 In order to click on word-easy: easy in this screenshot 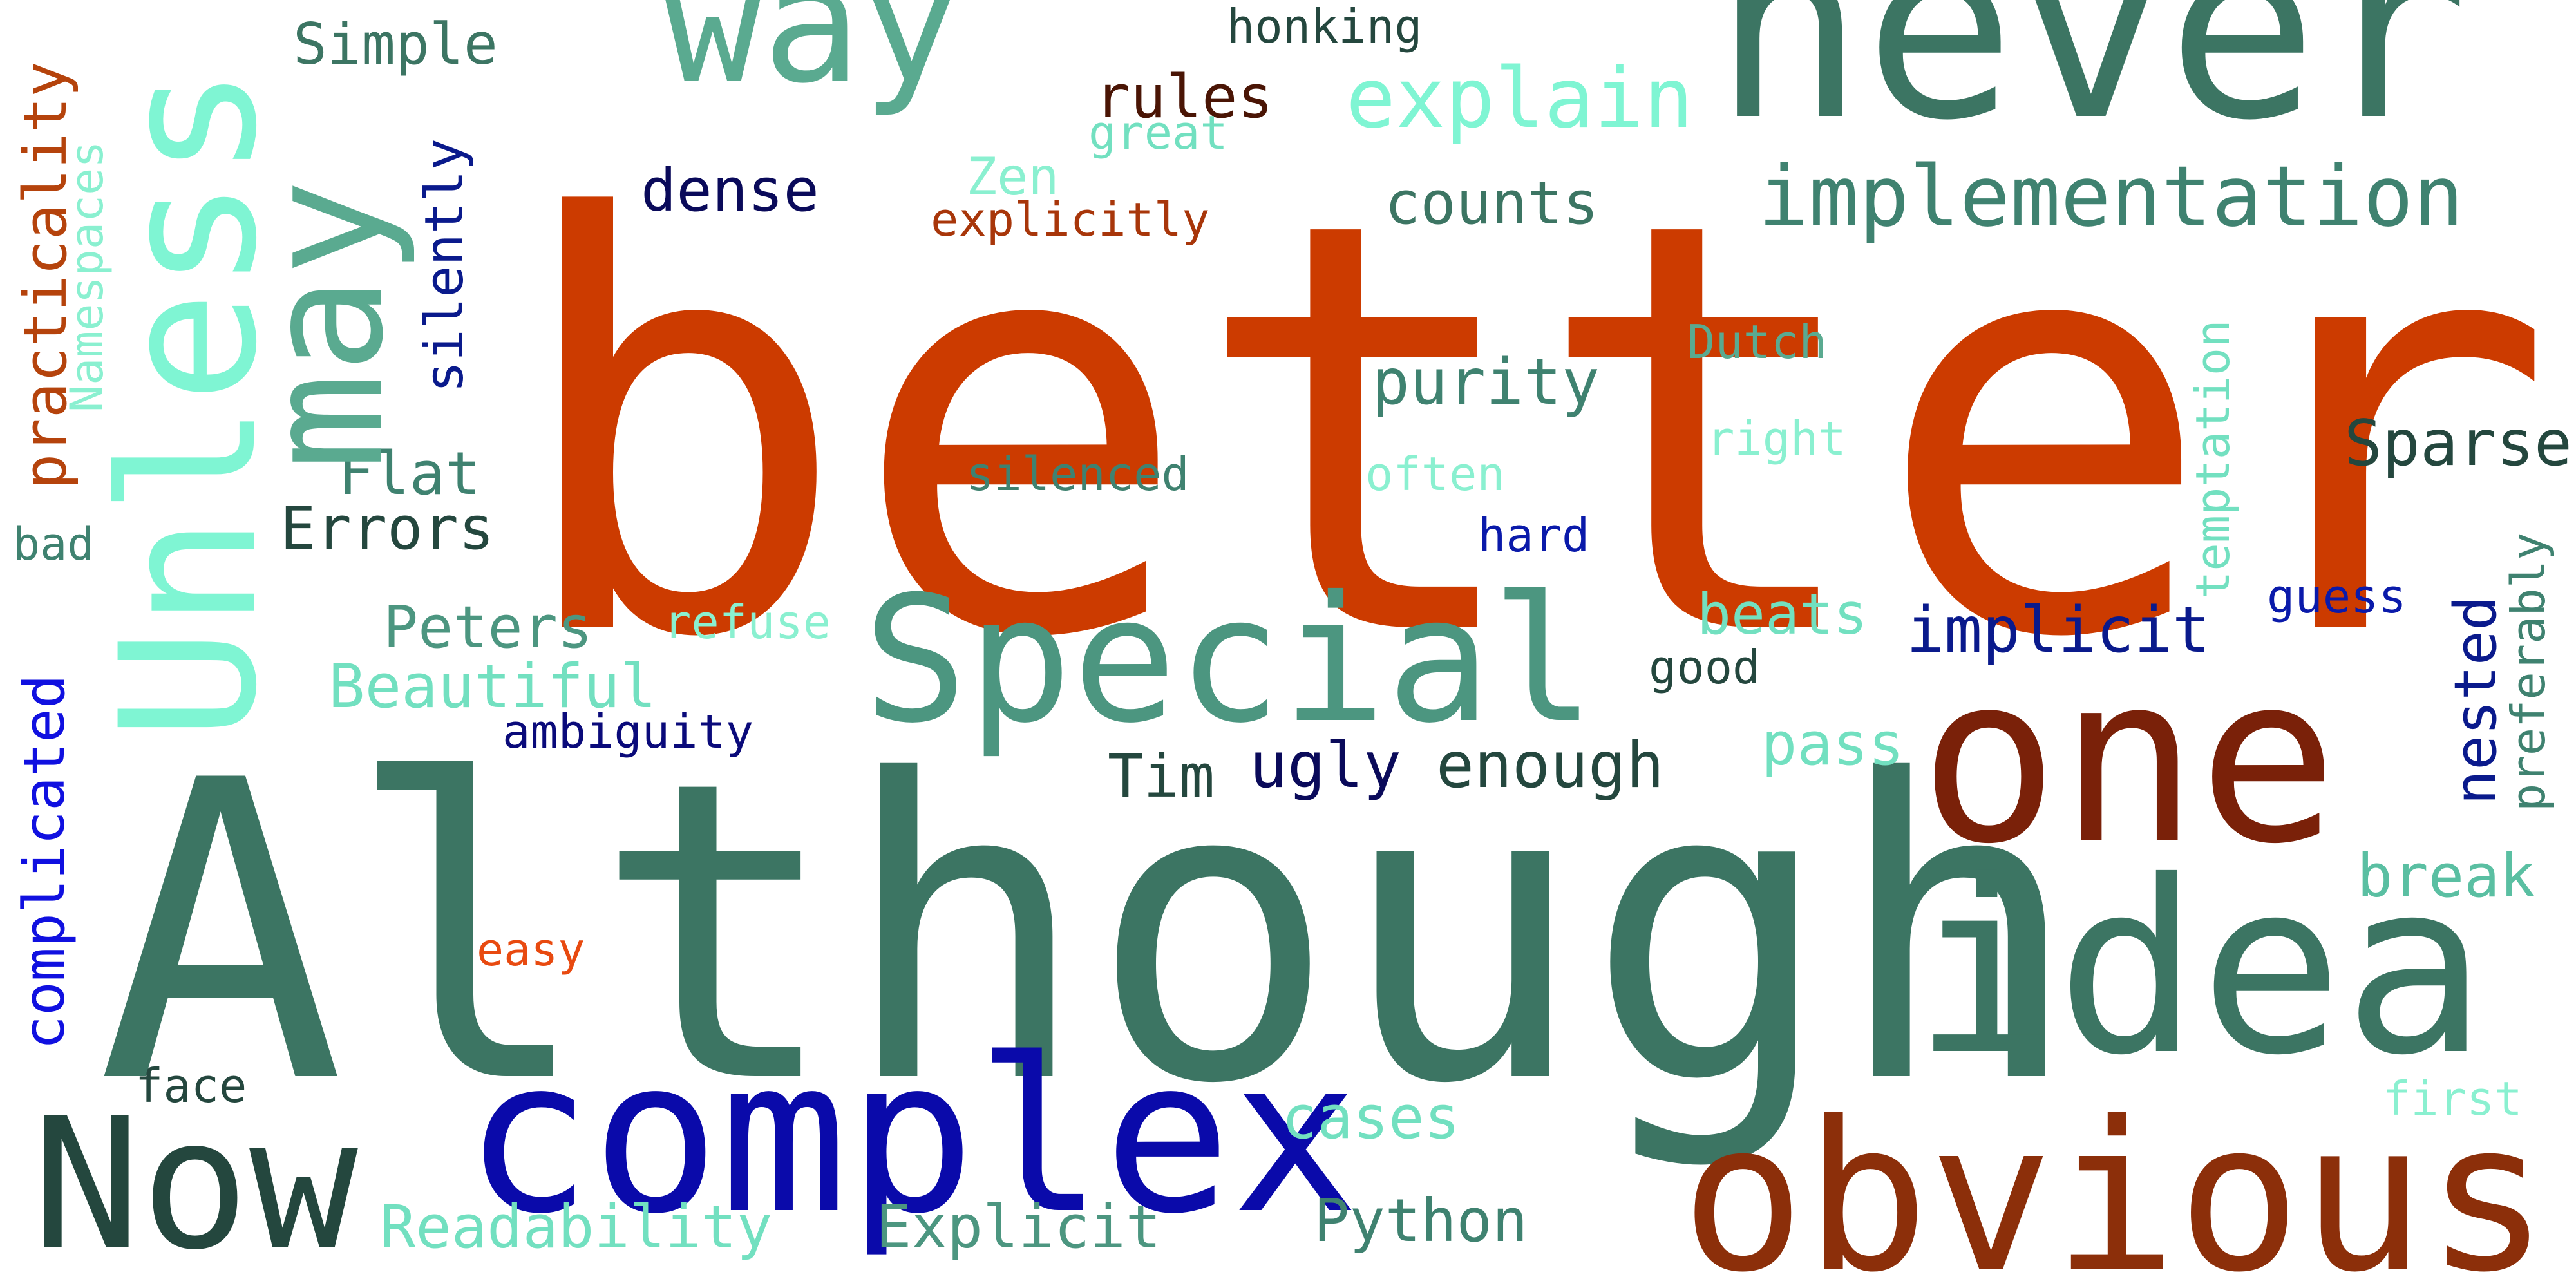, I will do `click(531, 949)`.